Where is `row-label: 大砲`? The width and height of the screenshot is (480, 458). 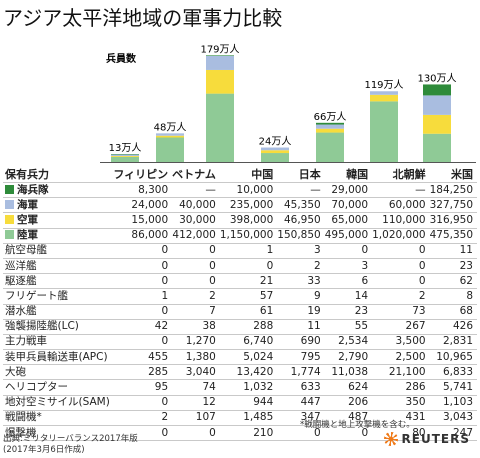
row-label: 大砲 is located at coordinates (58, 372).